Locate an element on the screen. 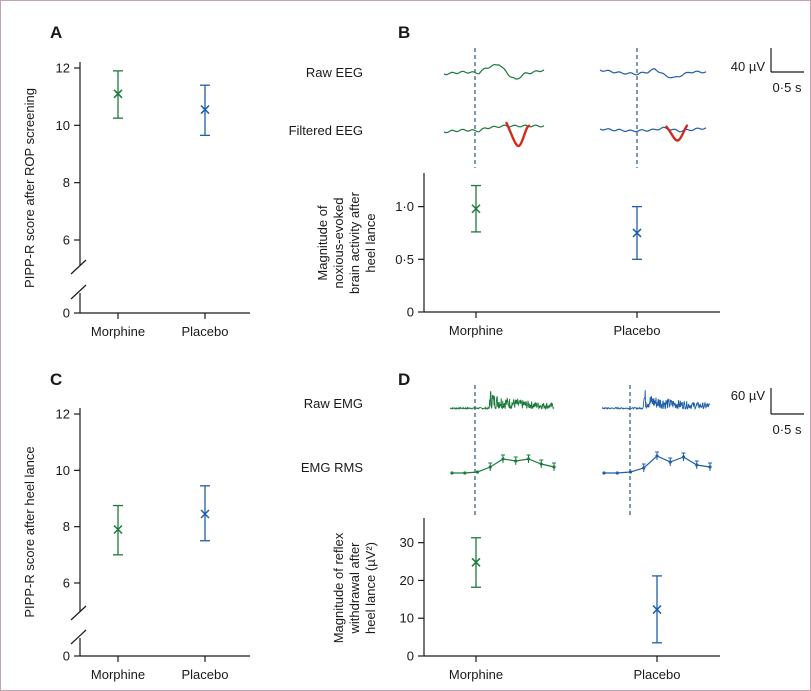 The image size is (811, 691). panel-a-x-tick-label: Morphine is located at coordinates (118, 331).